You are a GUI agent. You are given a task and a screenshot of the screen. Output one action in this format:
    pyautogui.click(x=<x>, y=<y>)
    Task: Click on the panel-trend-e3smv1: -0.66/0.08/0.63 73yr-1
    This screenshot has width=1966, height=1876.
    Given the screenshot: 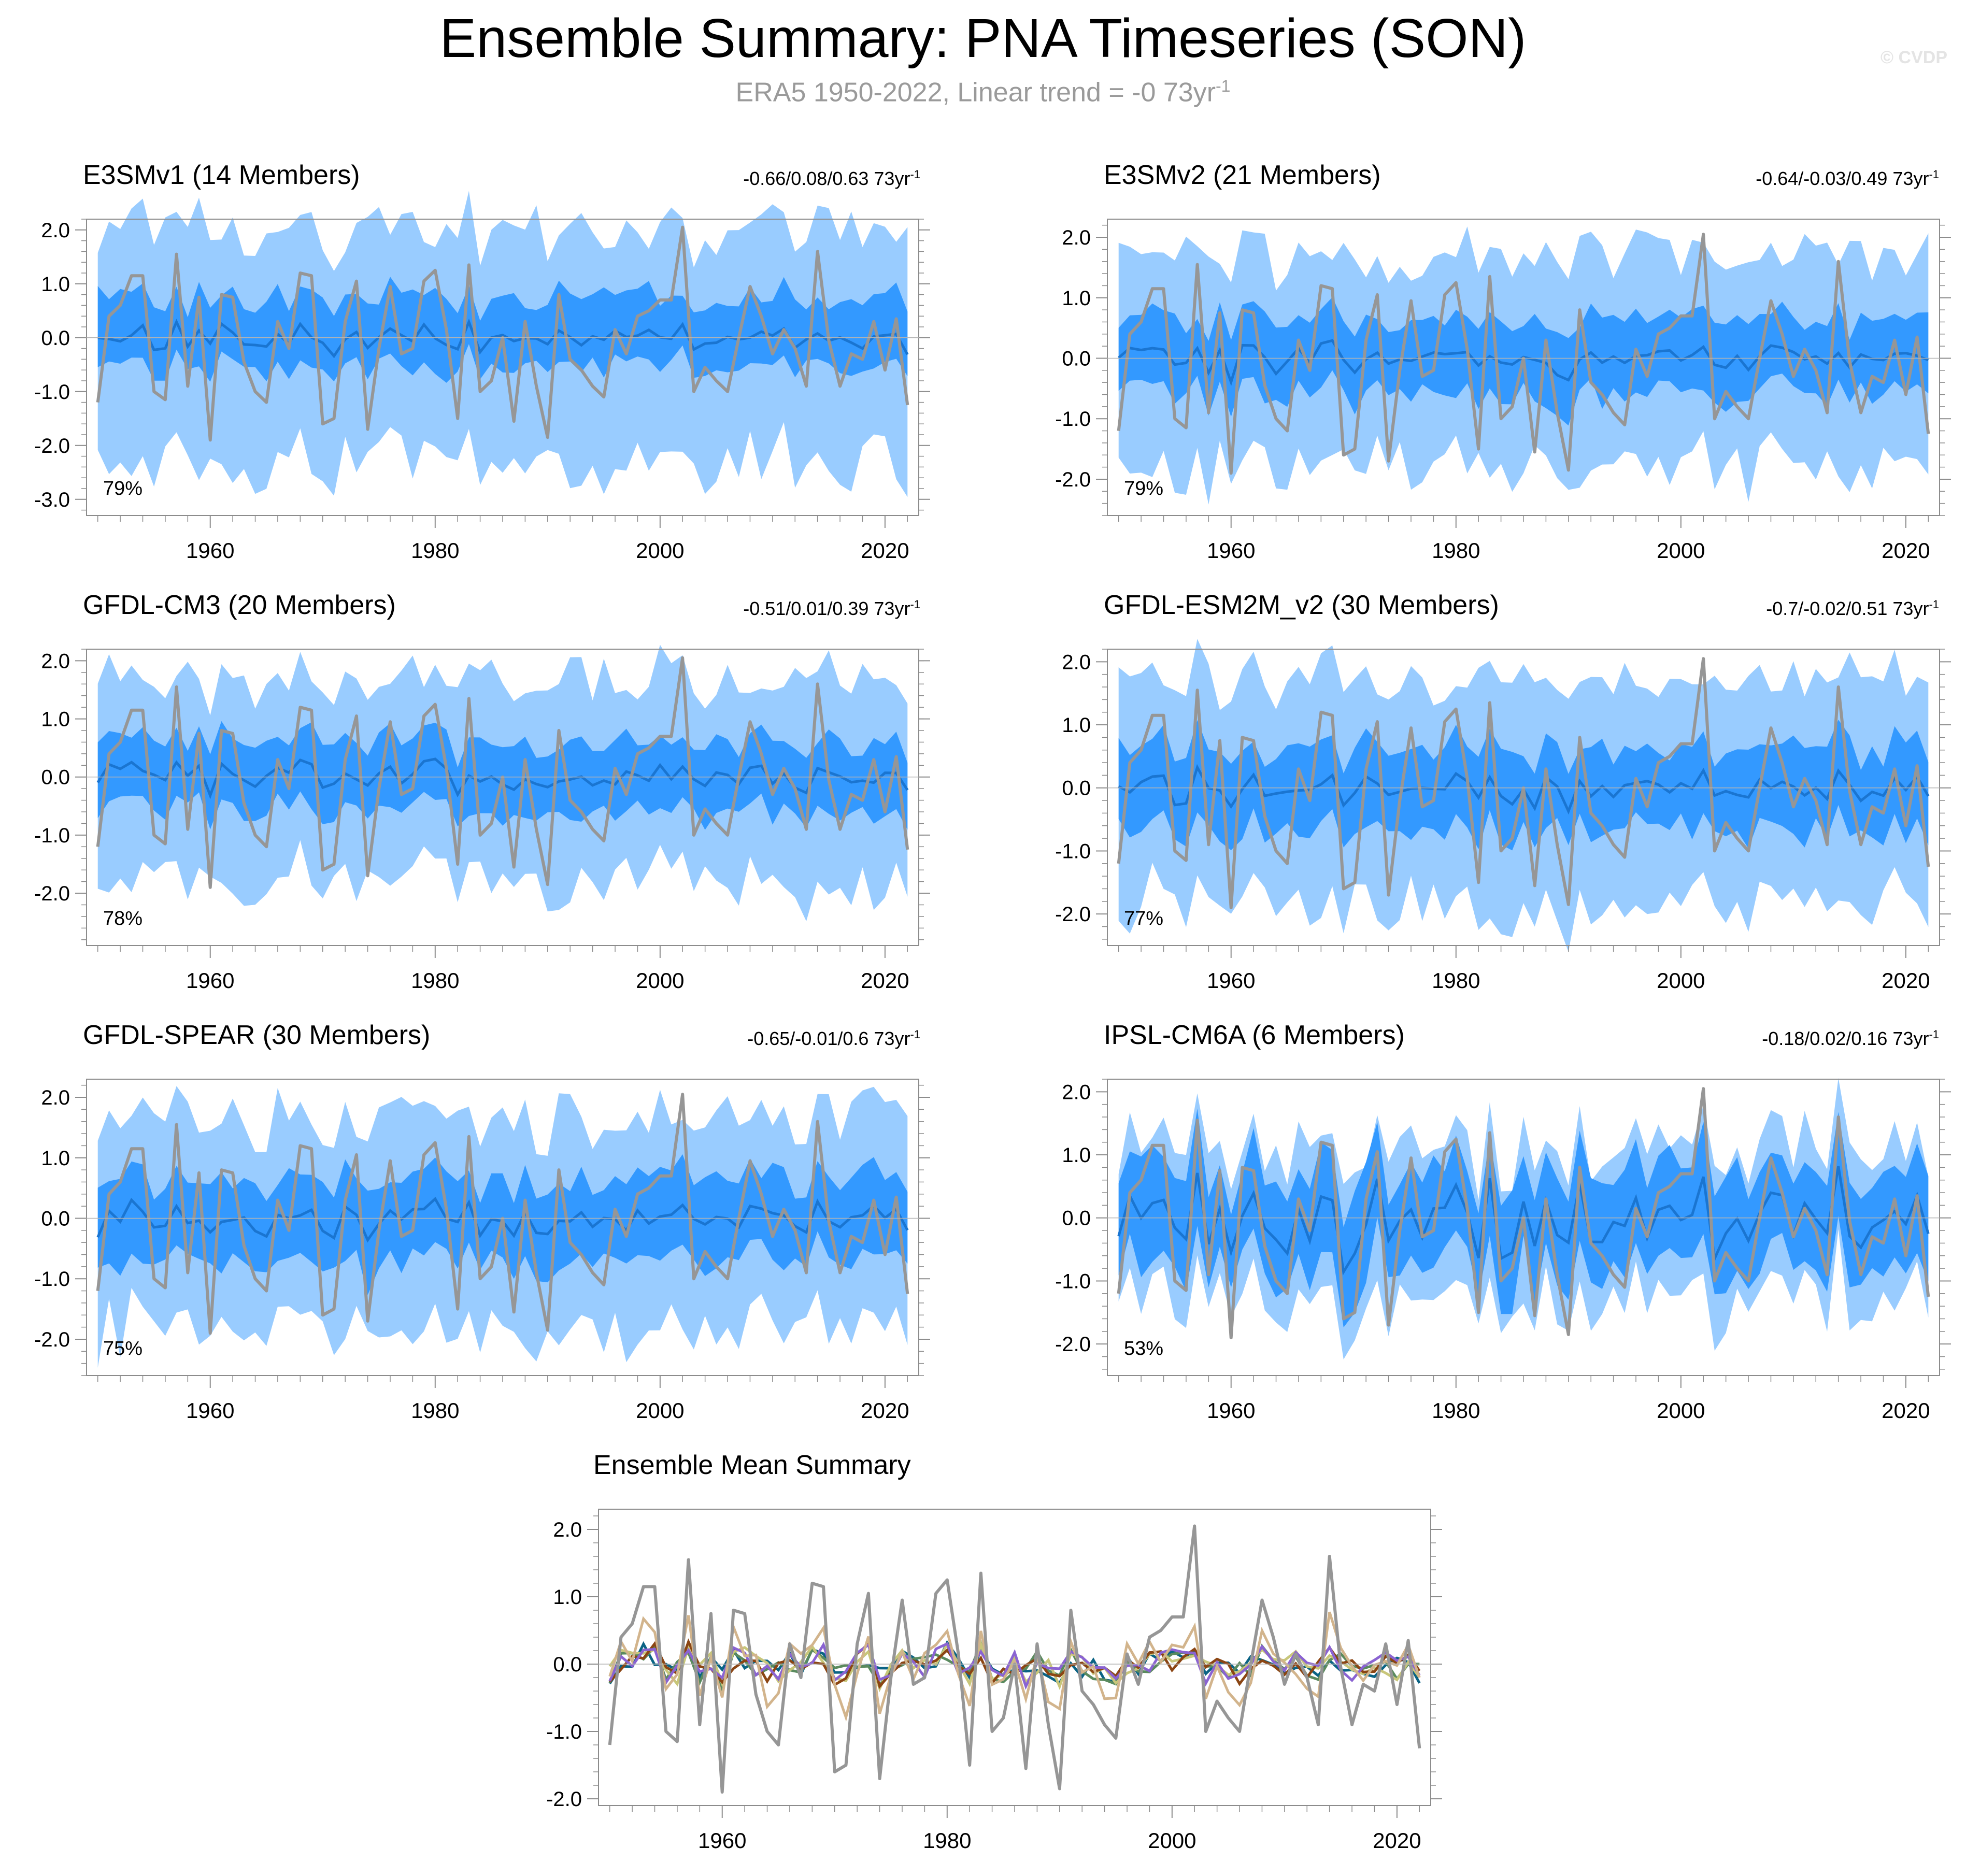 What is the action you would take?
    pyautogui.click(x=831, y=179)
    